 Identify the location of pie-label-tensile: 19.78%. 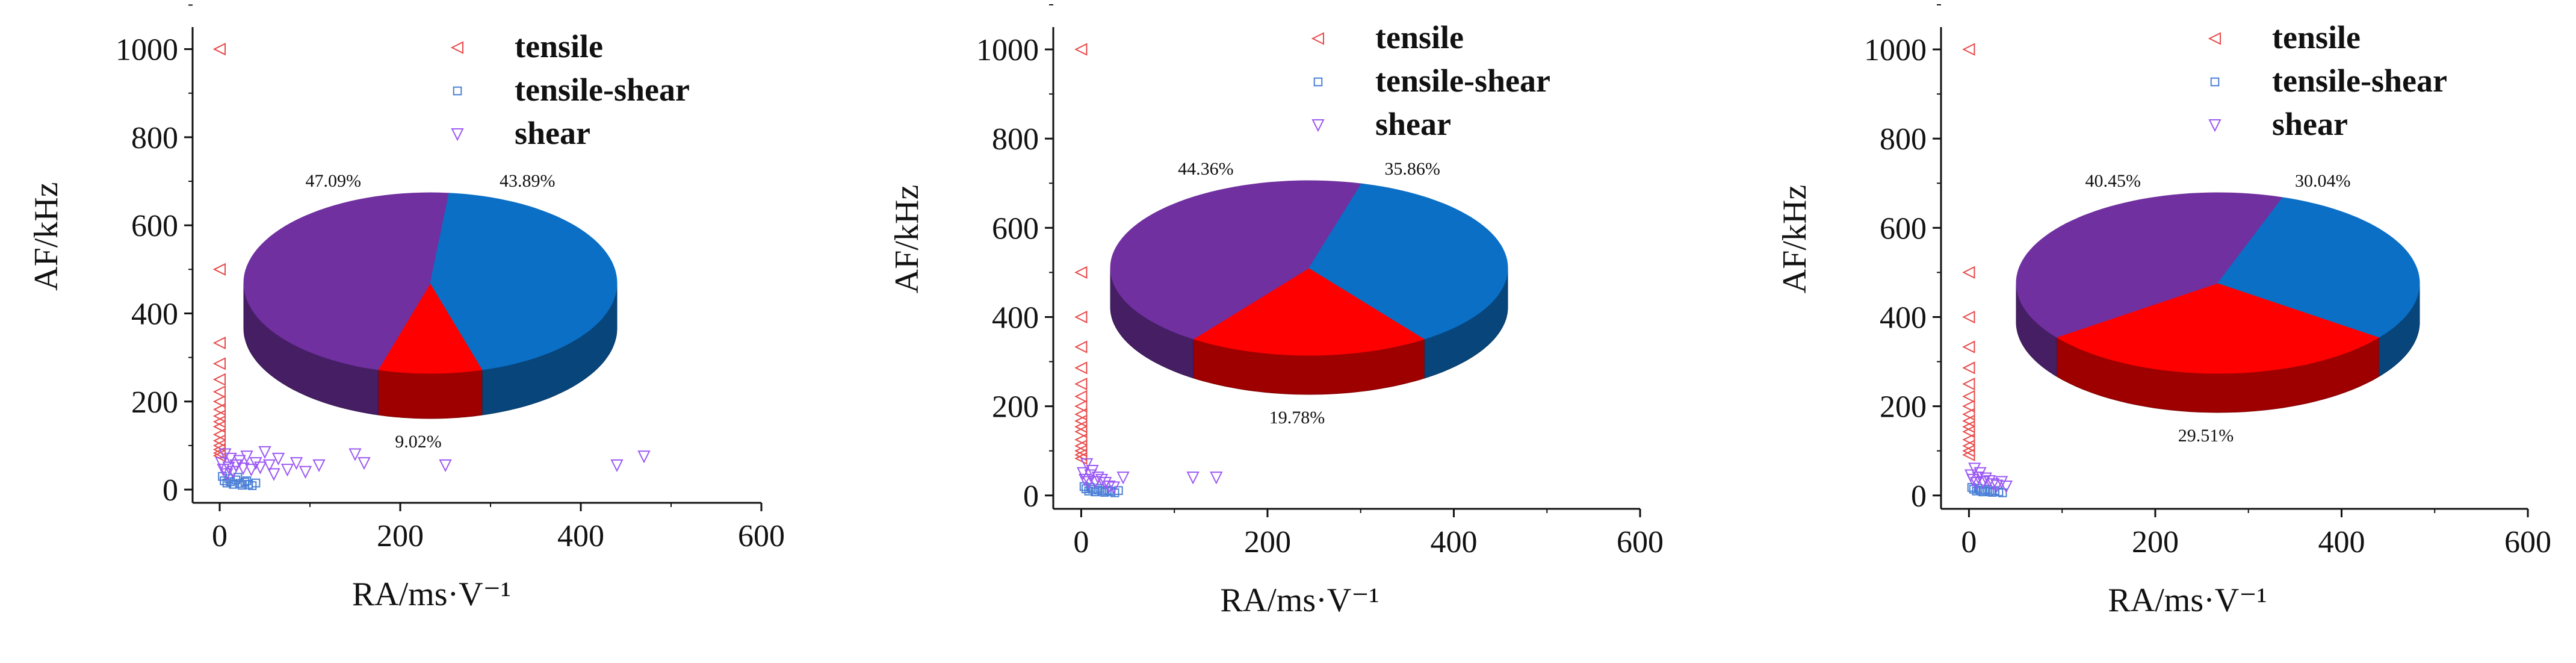
(1297, 418).